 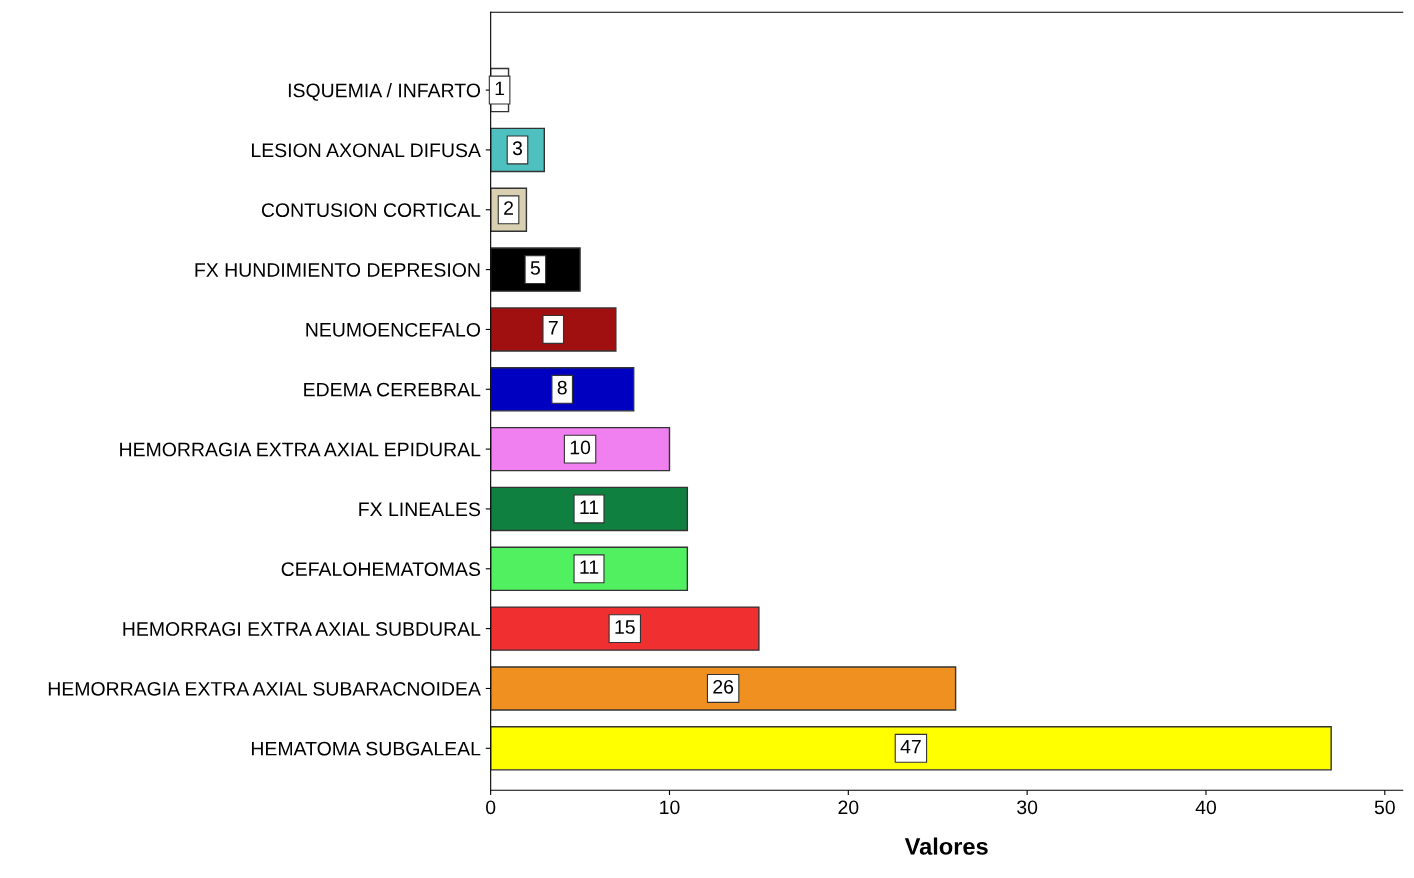 I want to click on y-tick-label: HEMATOMA SUBGALEAL, so click(x=366, y=748).